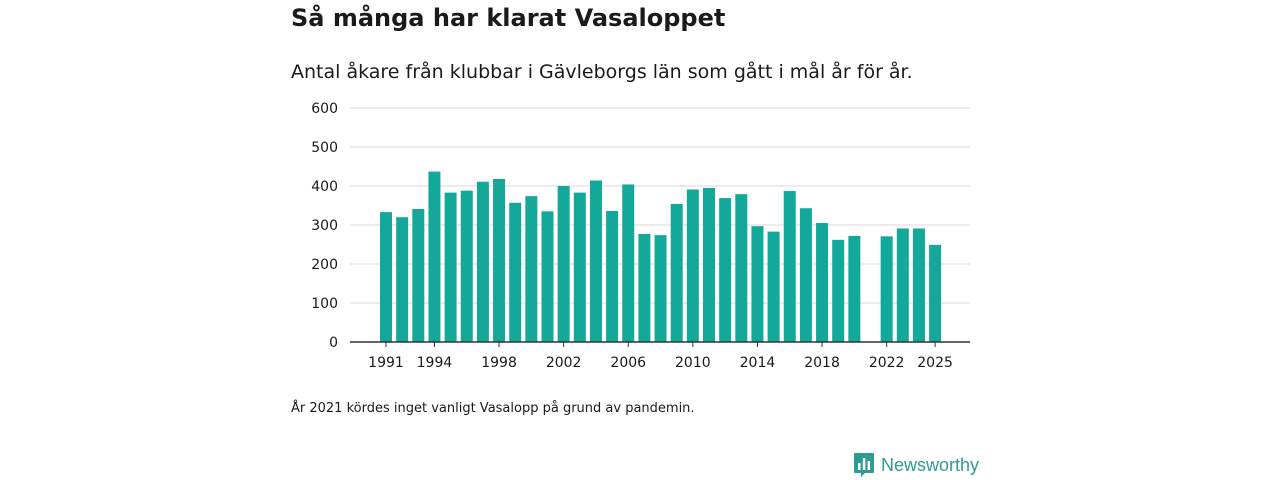 The image size is (1280, 480). I want to click on y-tick-label: 400, so click(324, 187).